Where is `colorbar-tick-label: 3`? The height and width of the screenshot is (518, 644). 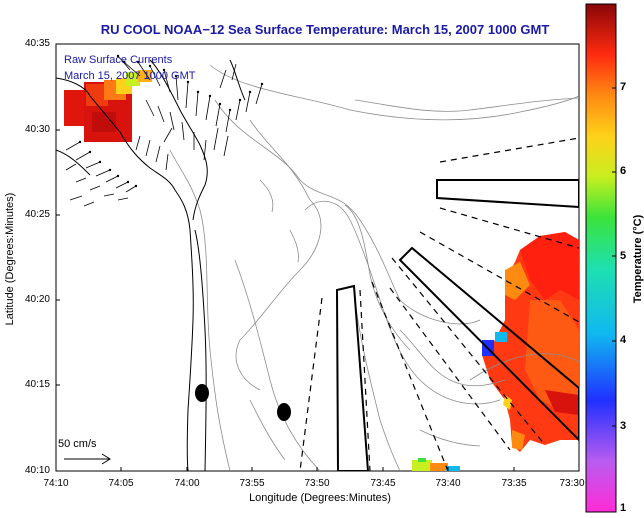 colorbar-tick-label: 3 is located at coordinates (623, 426).